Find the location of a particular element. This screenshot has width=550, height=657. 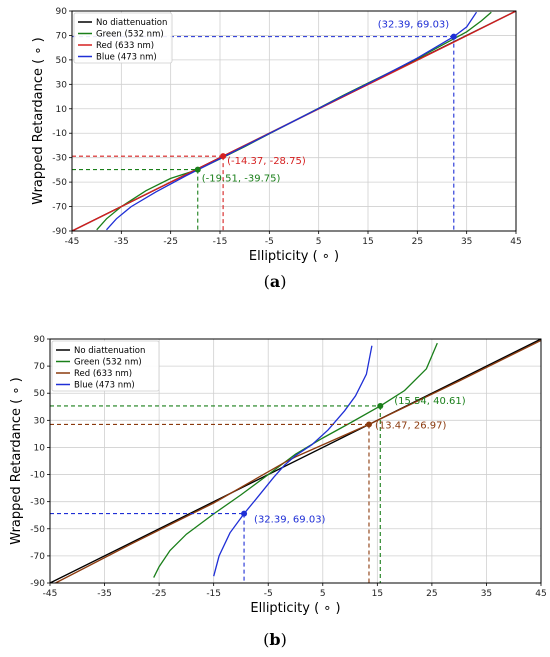

series-line-blue is located at coordinates (293, 461).